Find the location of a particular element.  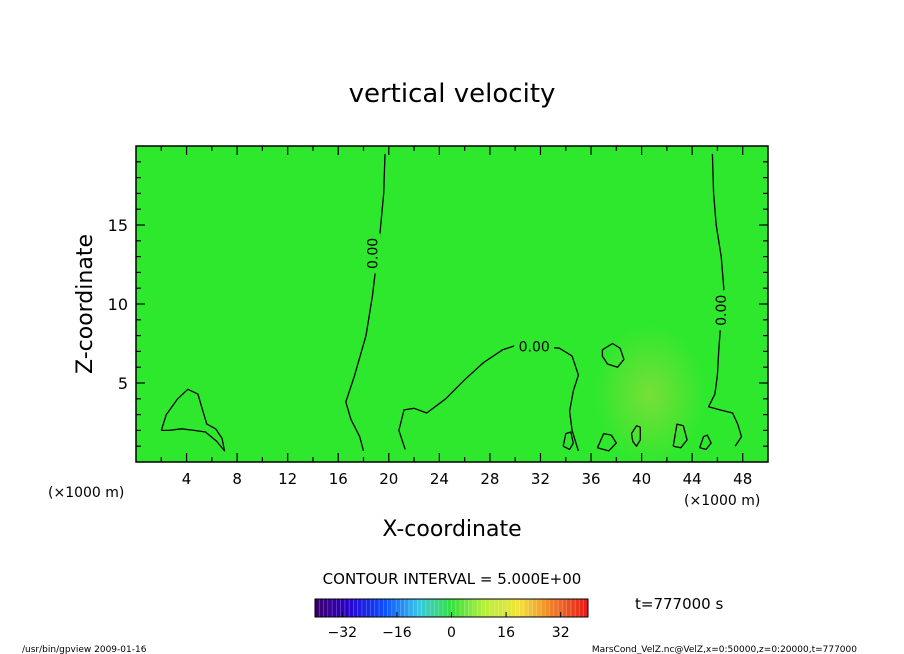

contour-right-zero is located at coordinates (725, 300).